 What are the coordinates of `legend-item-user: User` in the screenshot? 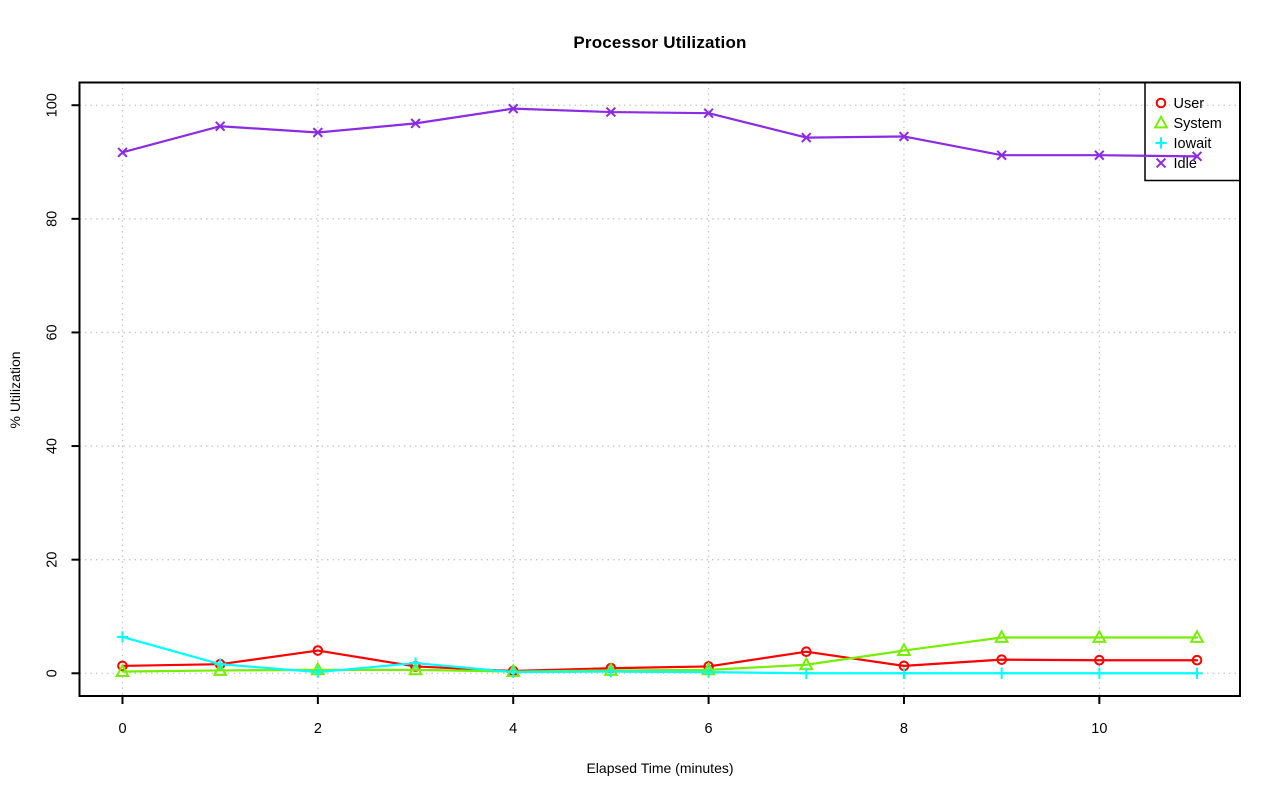 It's located at (1180, 104).